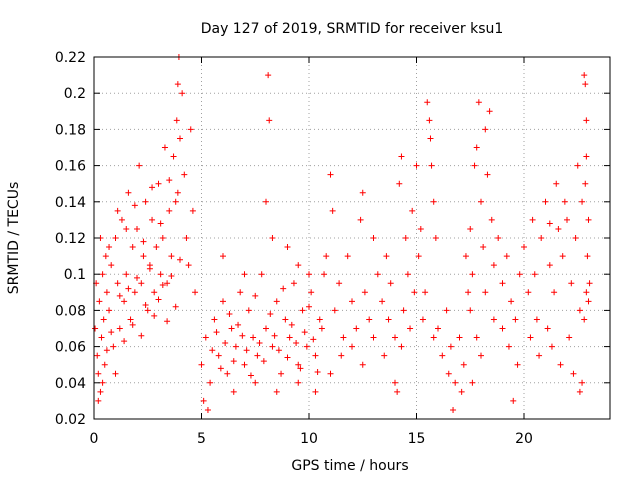  I want to click on x-tick-label: 15, so click(417, 439).